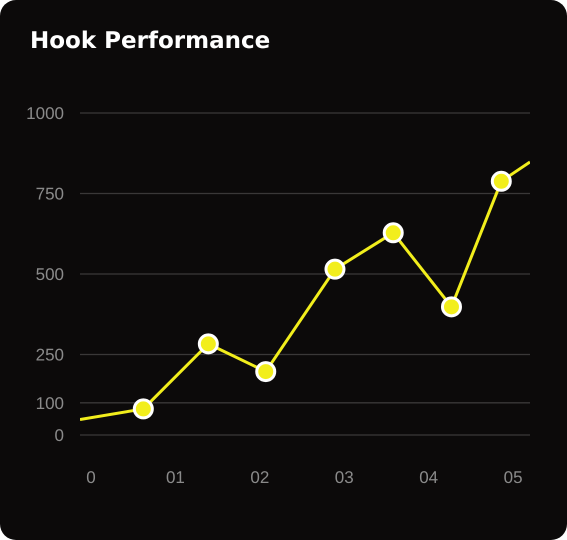 This screenshot has width=567, height=540. Describe the element at coordinates (428, 478) in the screenshot. I see `x-tick-label: 04` at that location.